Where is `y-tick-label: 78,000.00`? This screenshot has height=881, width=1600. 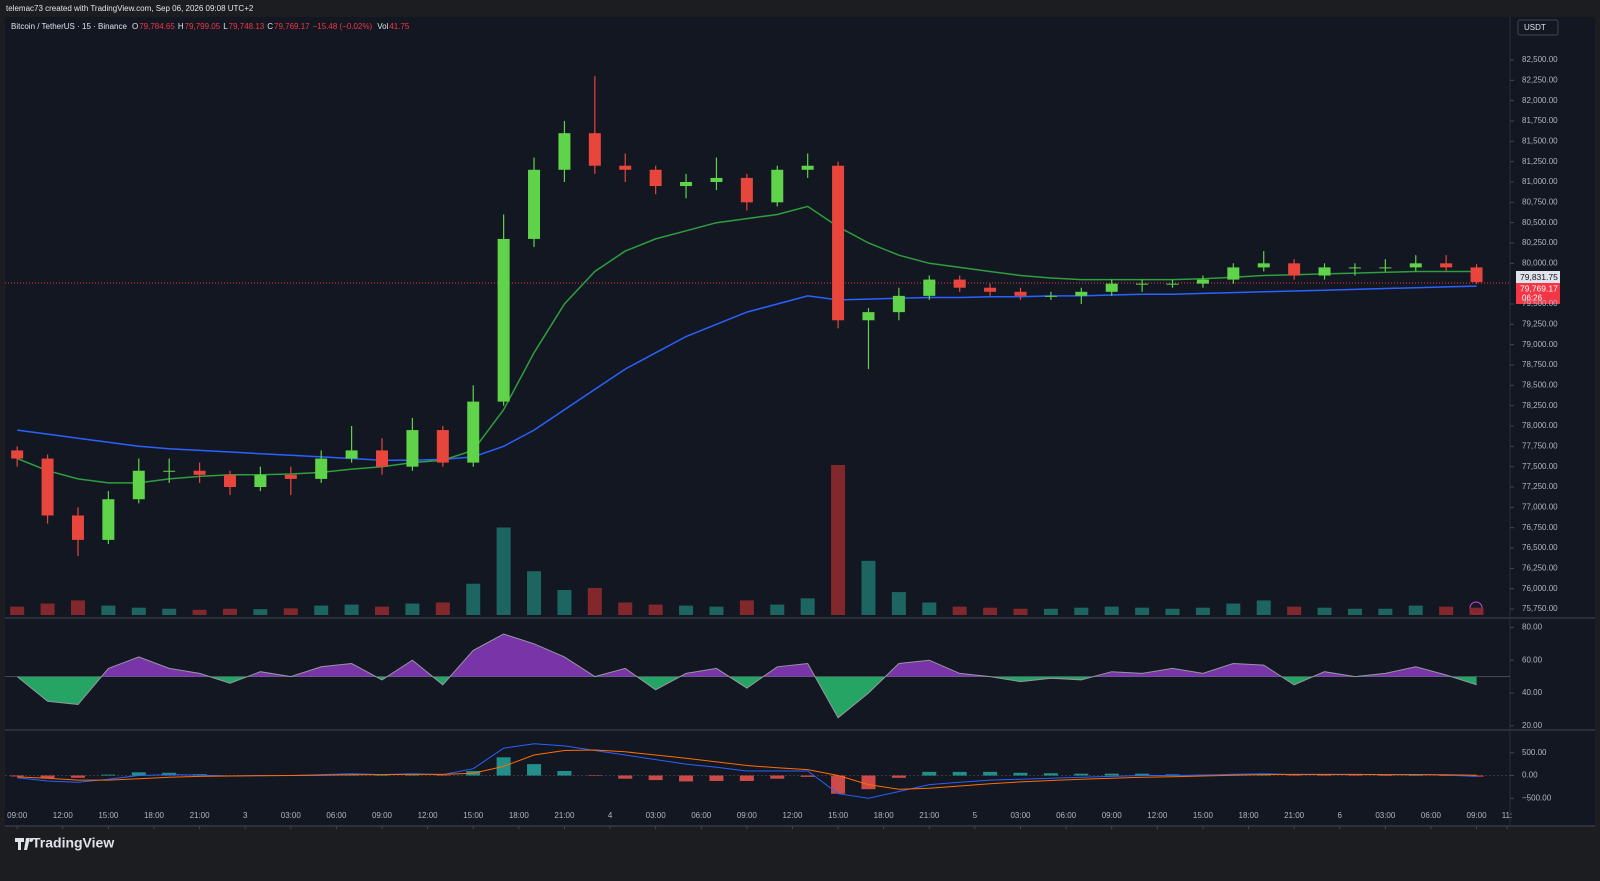
y-tick-label: 78,000.00 is located at coordinates (1540, 425).